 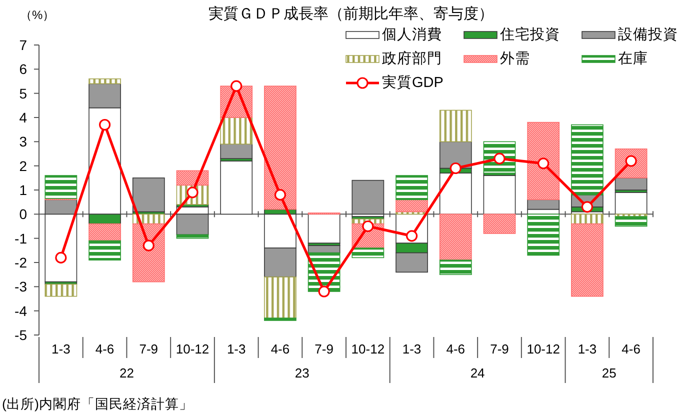 I want to click on legend-label: 外需, so click(x=515, y=59).